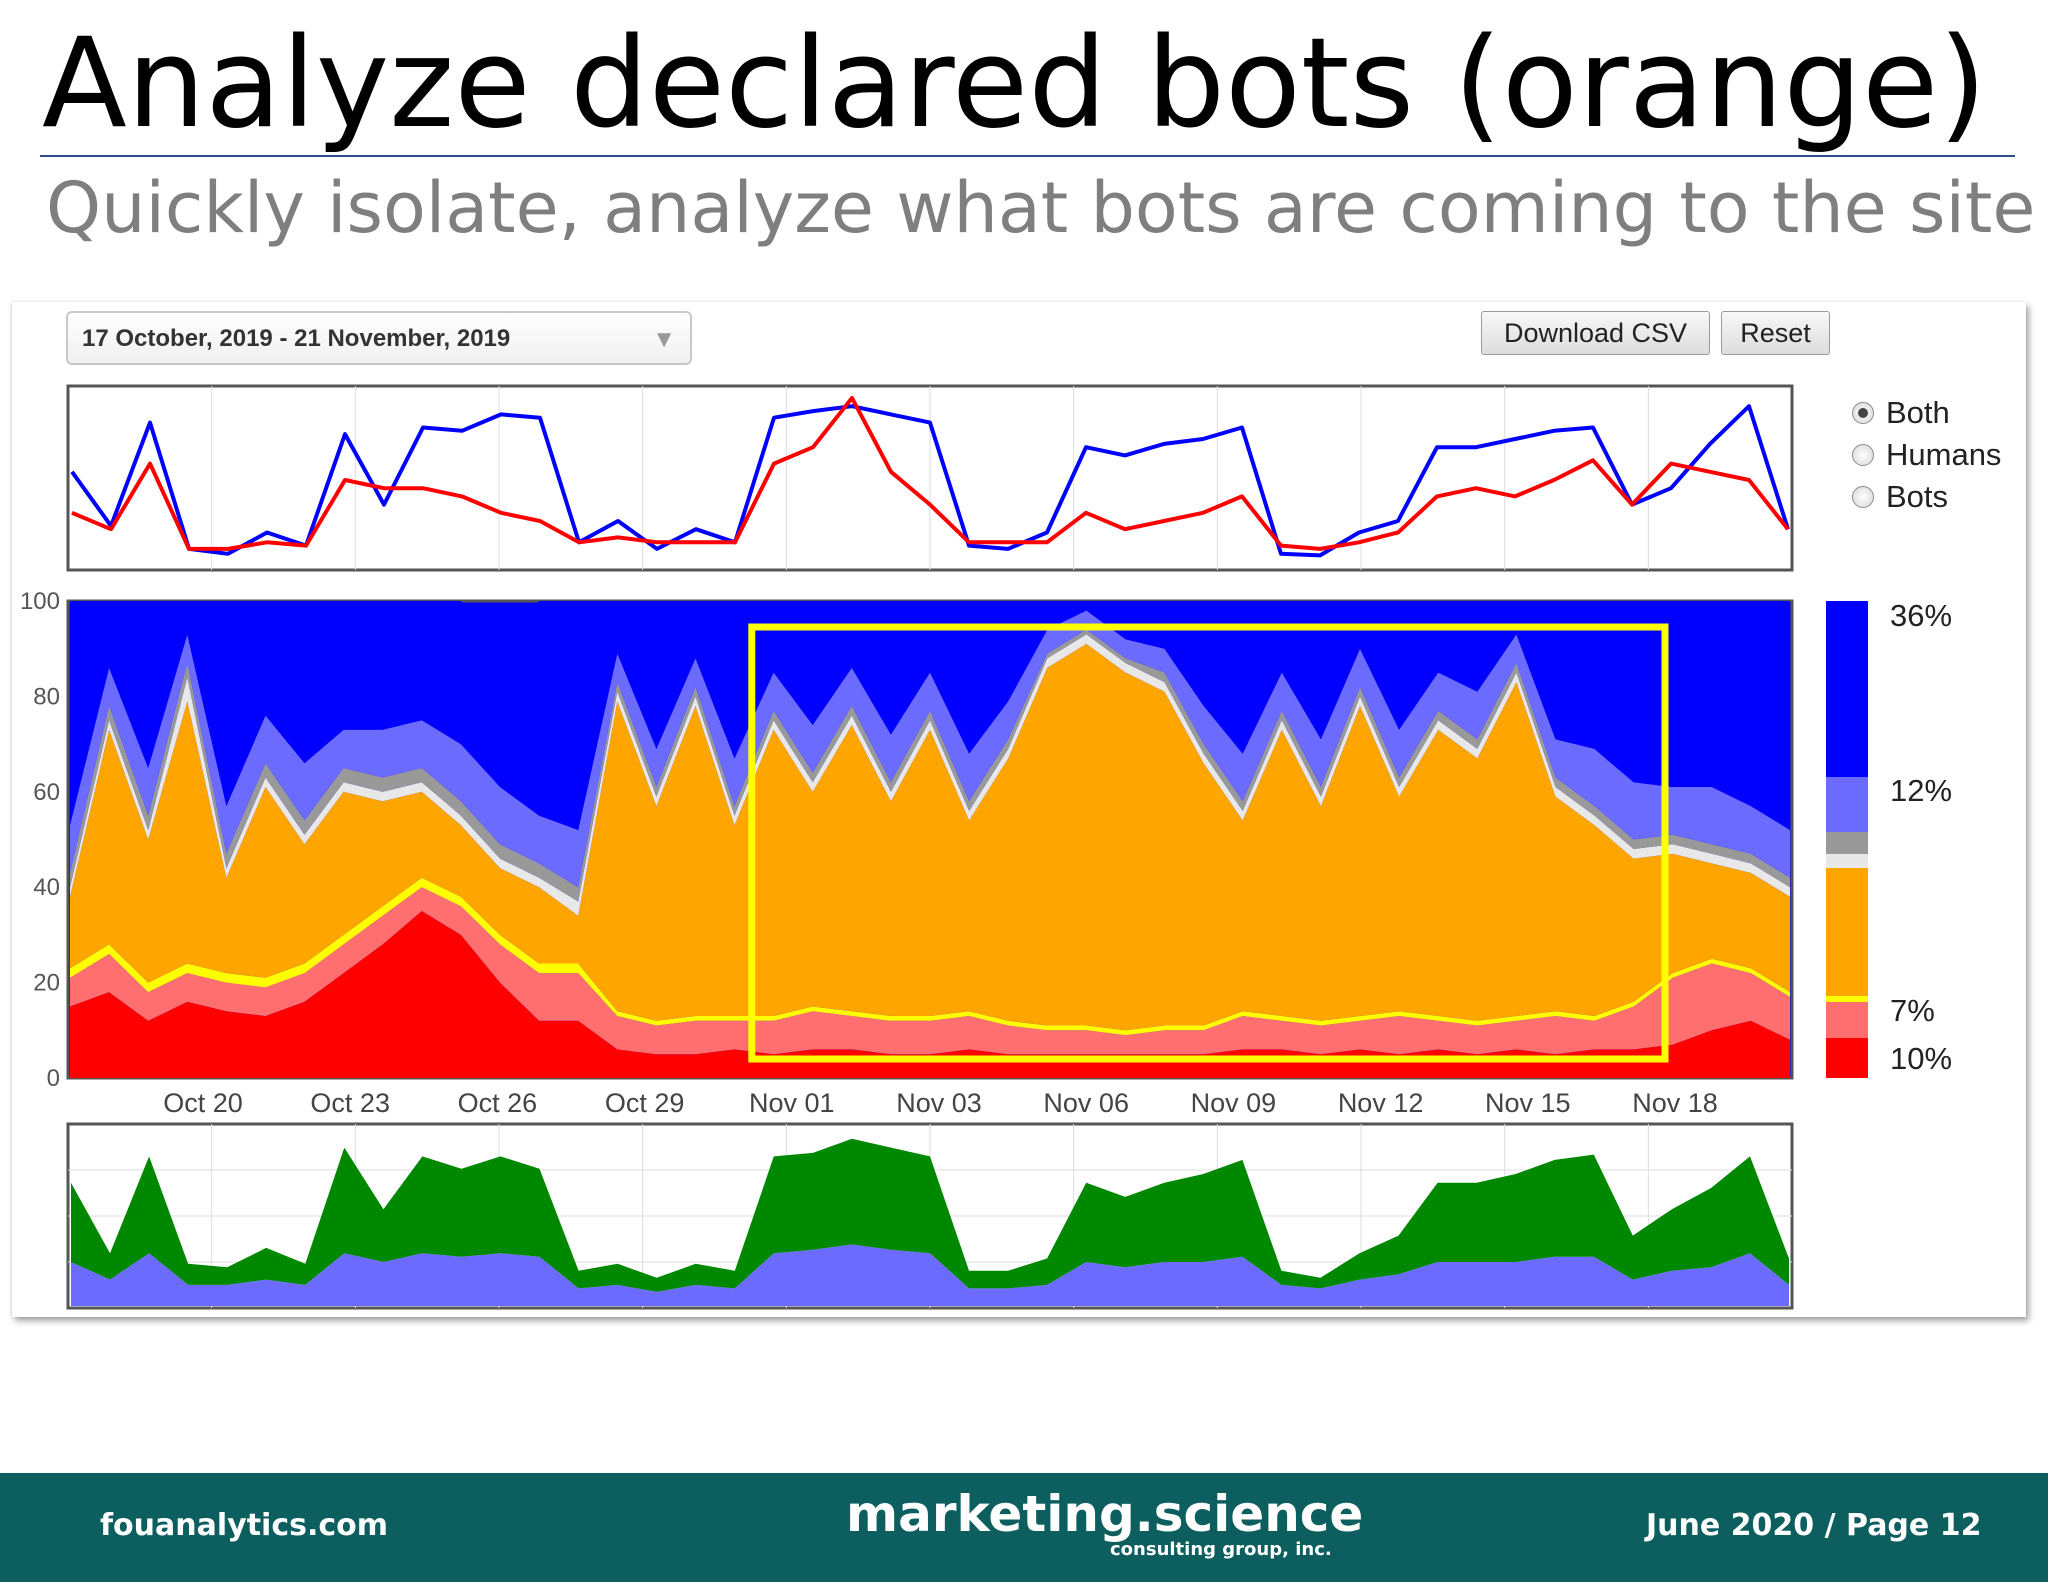 The width and height of the screenshot is (2048, 1582). Describe the element at coordinates (1086, 1103) in the screenshot. I see `x-tick-label: Nov 06` at that location.